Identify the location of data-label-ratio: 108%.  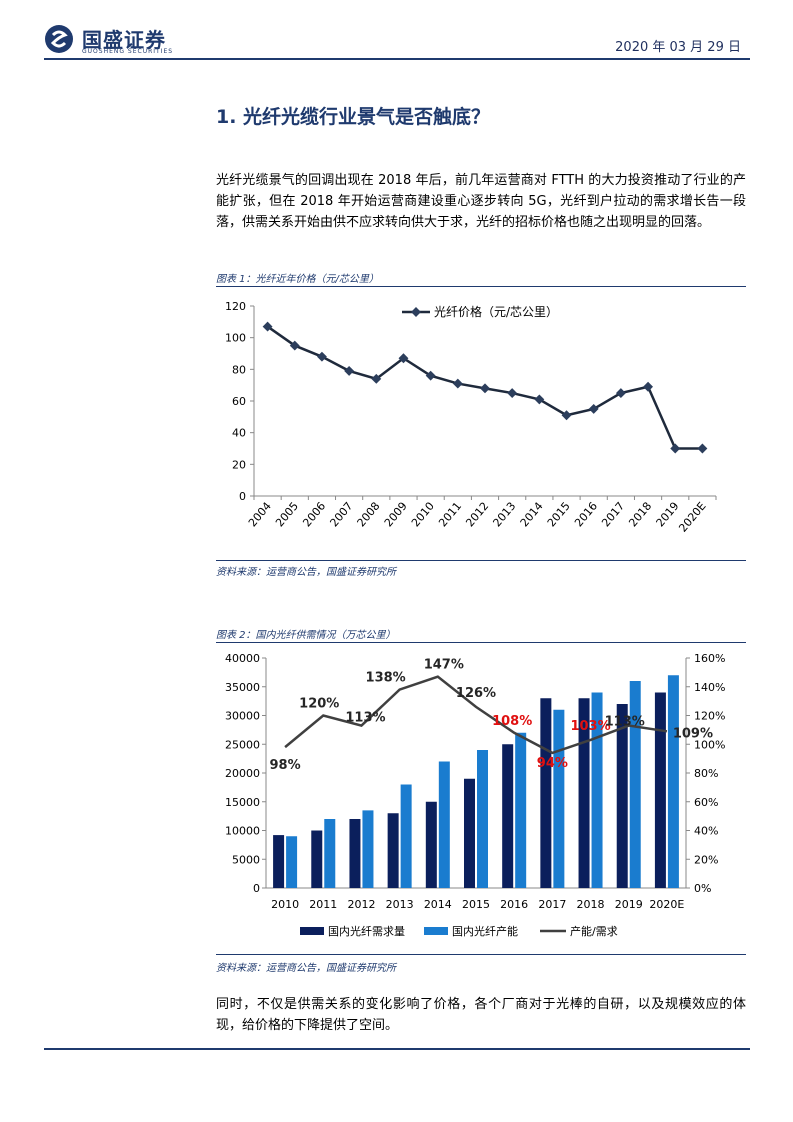
(512, 721).